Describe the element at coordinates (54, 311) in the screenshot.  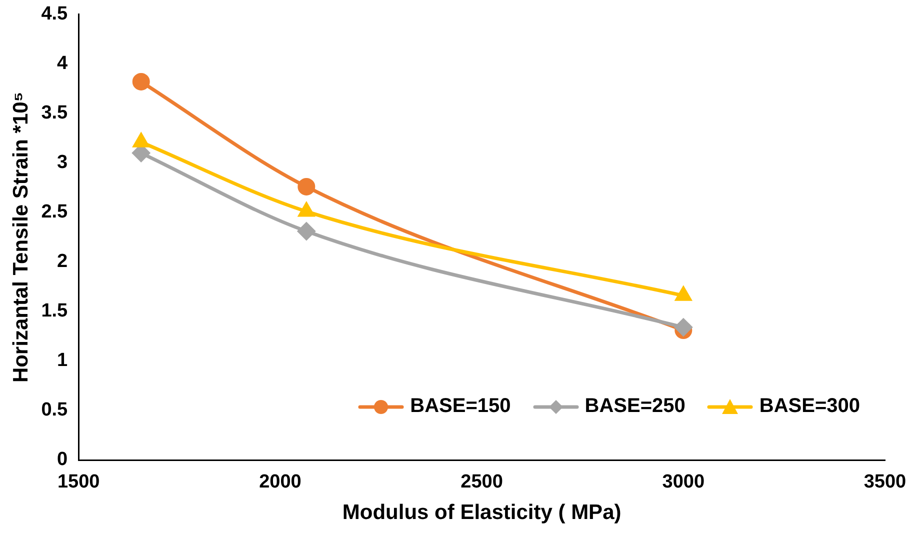
I see `y-tick-label: 1.5` at that location.